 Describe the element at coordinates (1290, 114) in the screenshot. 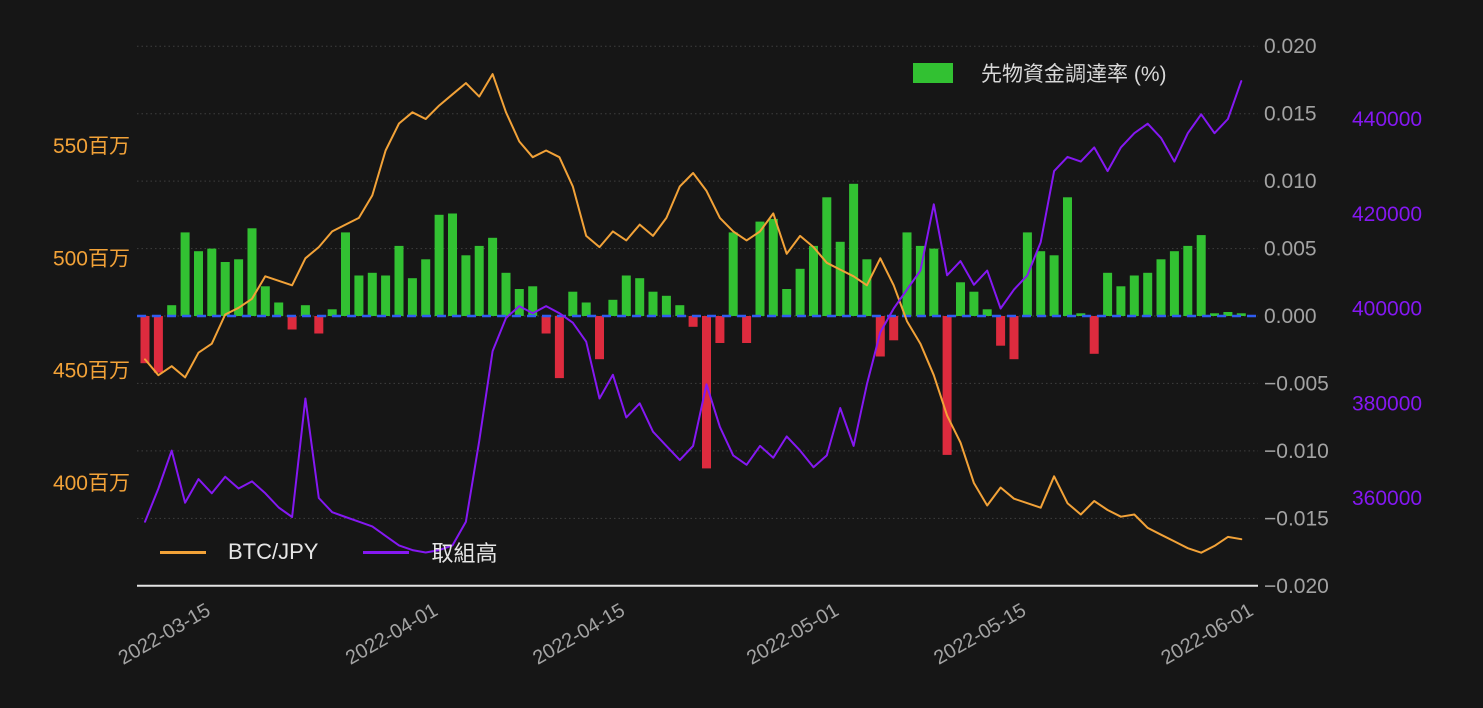

I see `funding-tick-label: 0.015` at that location.